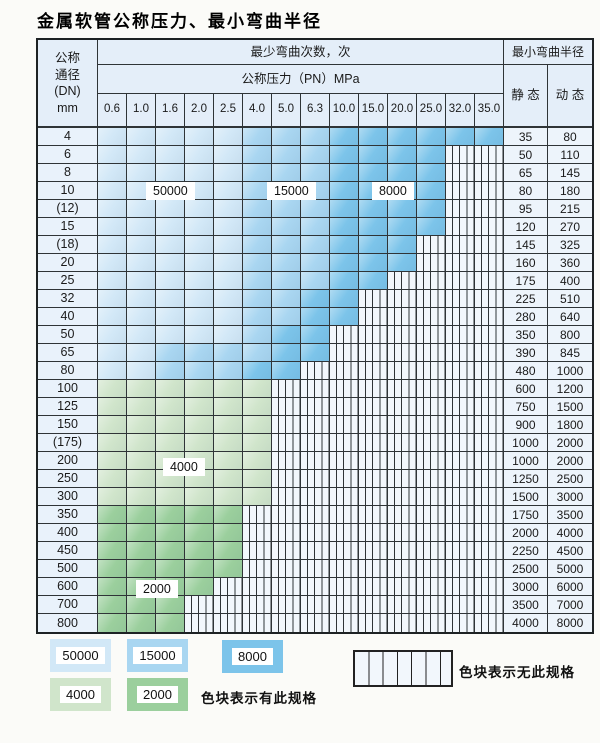  I want to click on static-radius-cell: 95, so click(526, 209).